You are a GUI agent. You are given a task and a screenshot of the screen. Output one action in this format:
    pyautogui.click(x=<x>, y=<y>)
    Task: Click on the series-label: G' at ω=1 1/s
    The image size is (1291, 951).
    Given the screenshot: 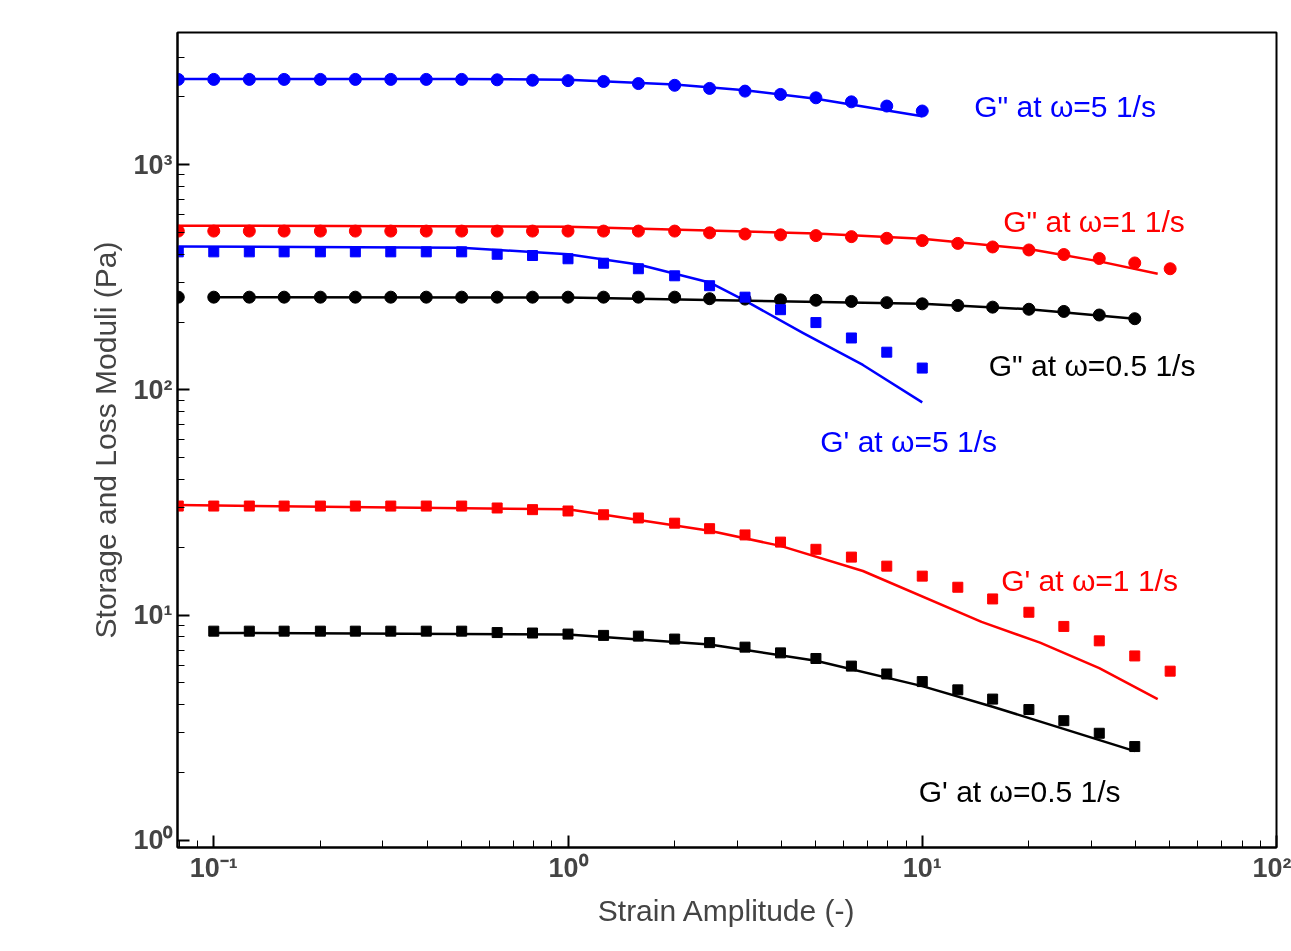 What is the action you would take?
    pyautogui.click(x=1089, y=580)
    